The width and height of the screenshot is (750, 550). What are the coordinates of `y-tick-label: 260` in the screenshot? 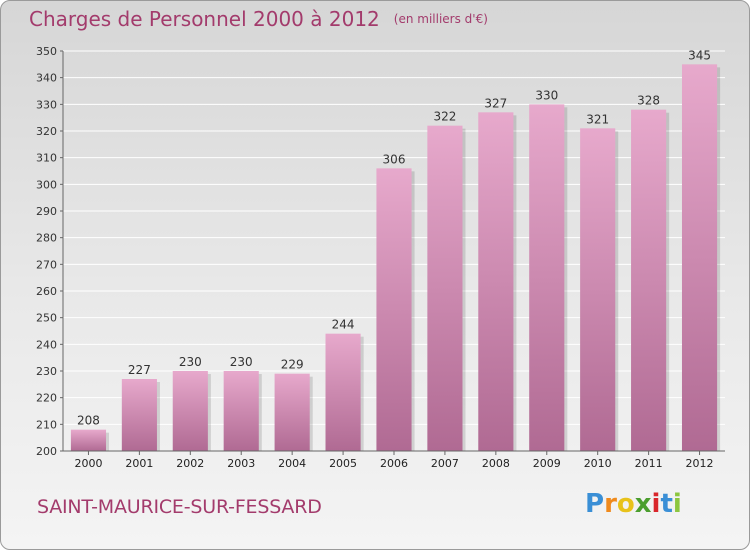 It's located at (46, 291).